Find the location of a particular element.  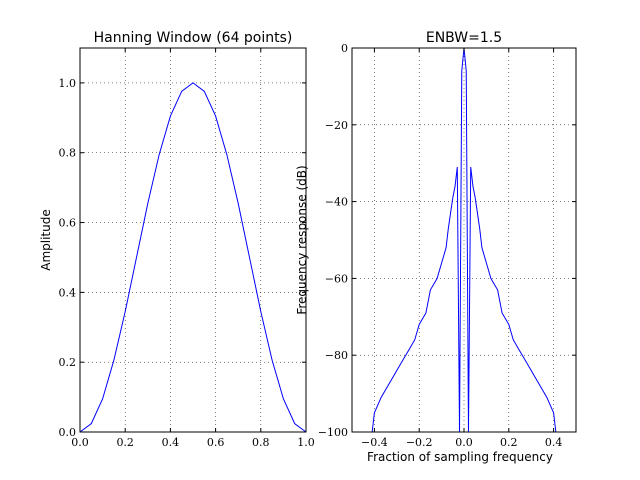

frequency-y-axis-label: Frequency response (dB) is located at coordinates (302, 239).